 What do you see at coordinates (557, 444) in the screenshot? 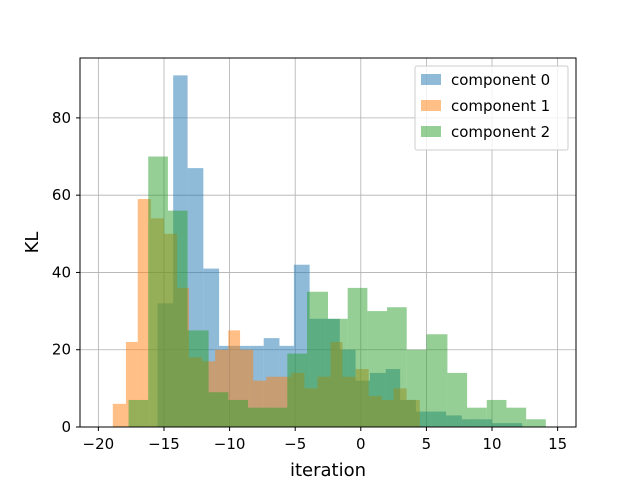
I see `x-tick-label: 15` at bounding box center [557, 444].